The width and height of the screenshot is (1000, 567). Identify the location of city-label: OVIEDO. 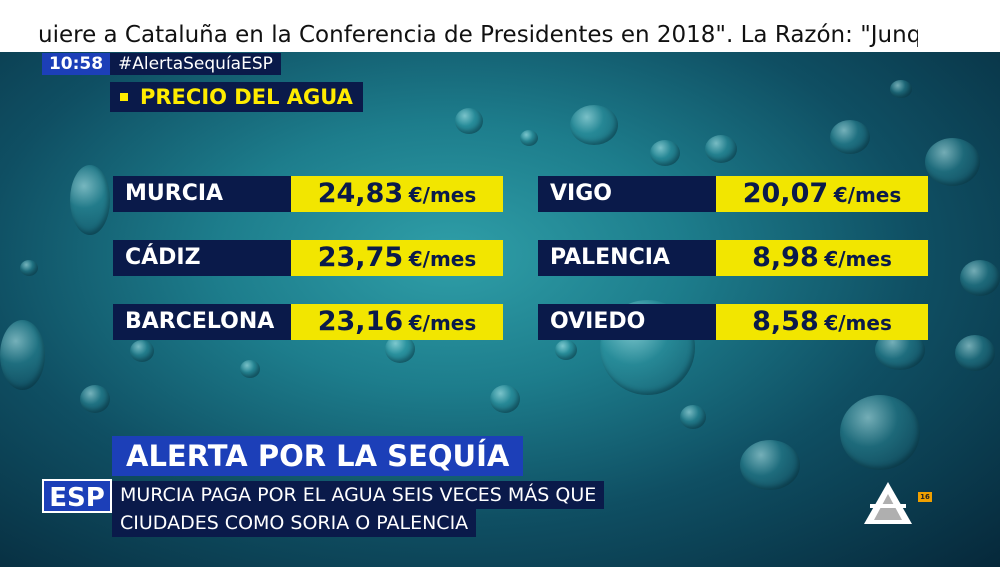
(627, 322).